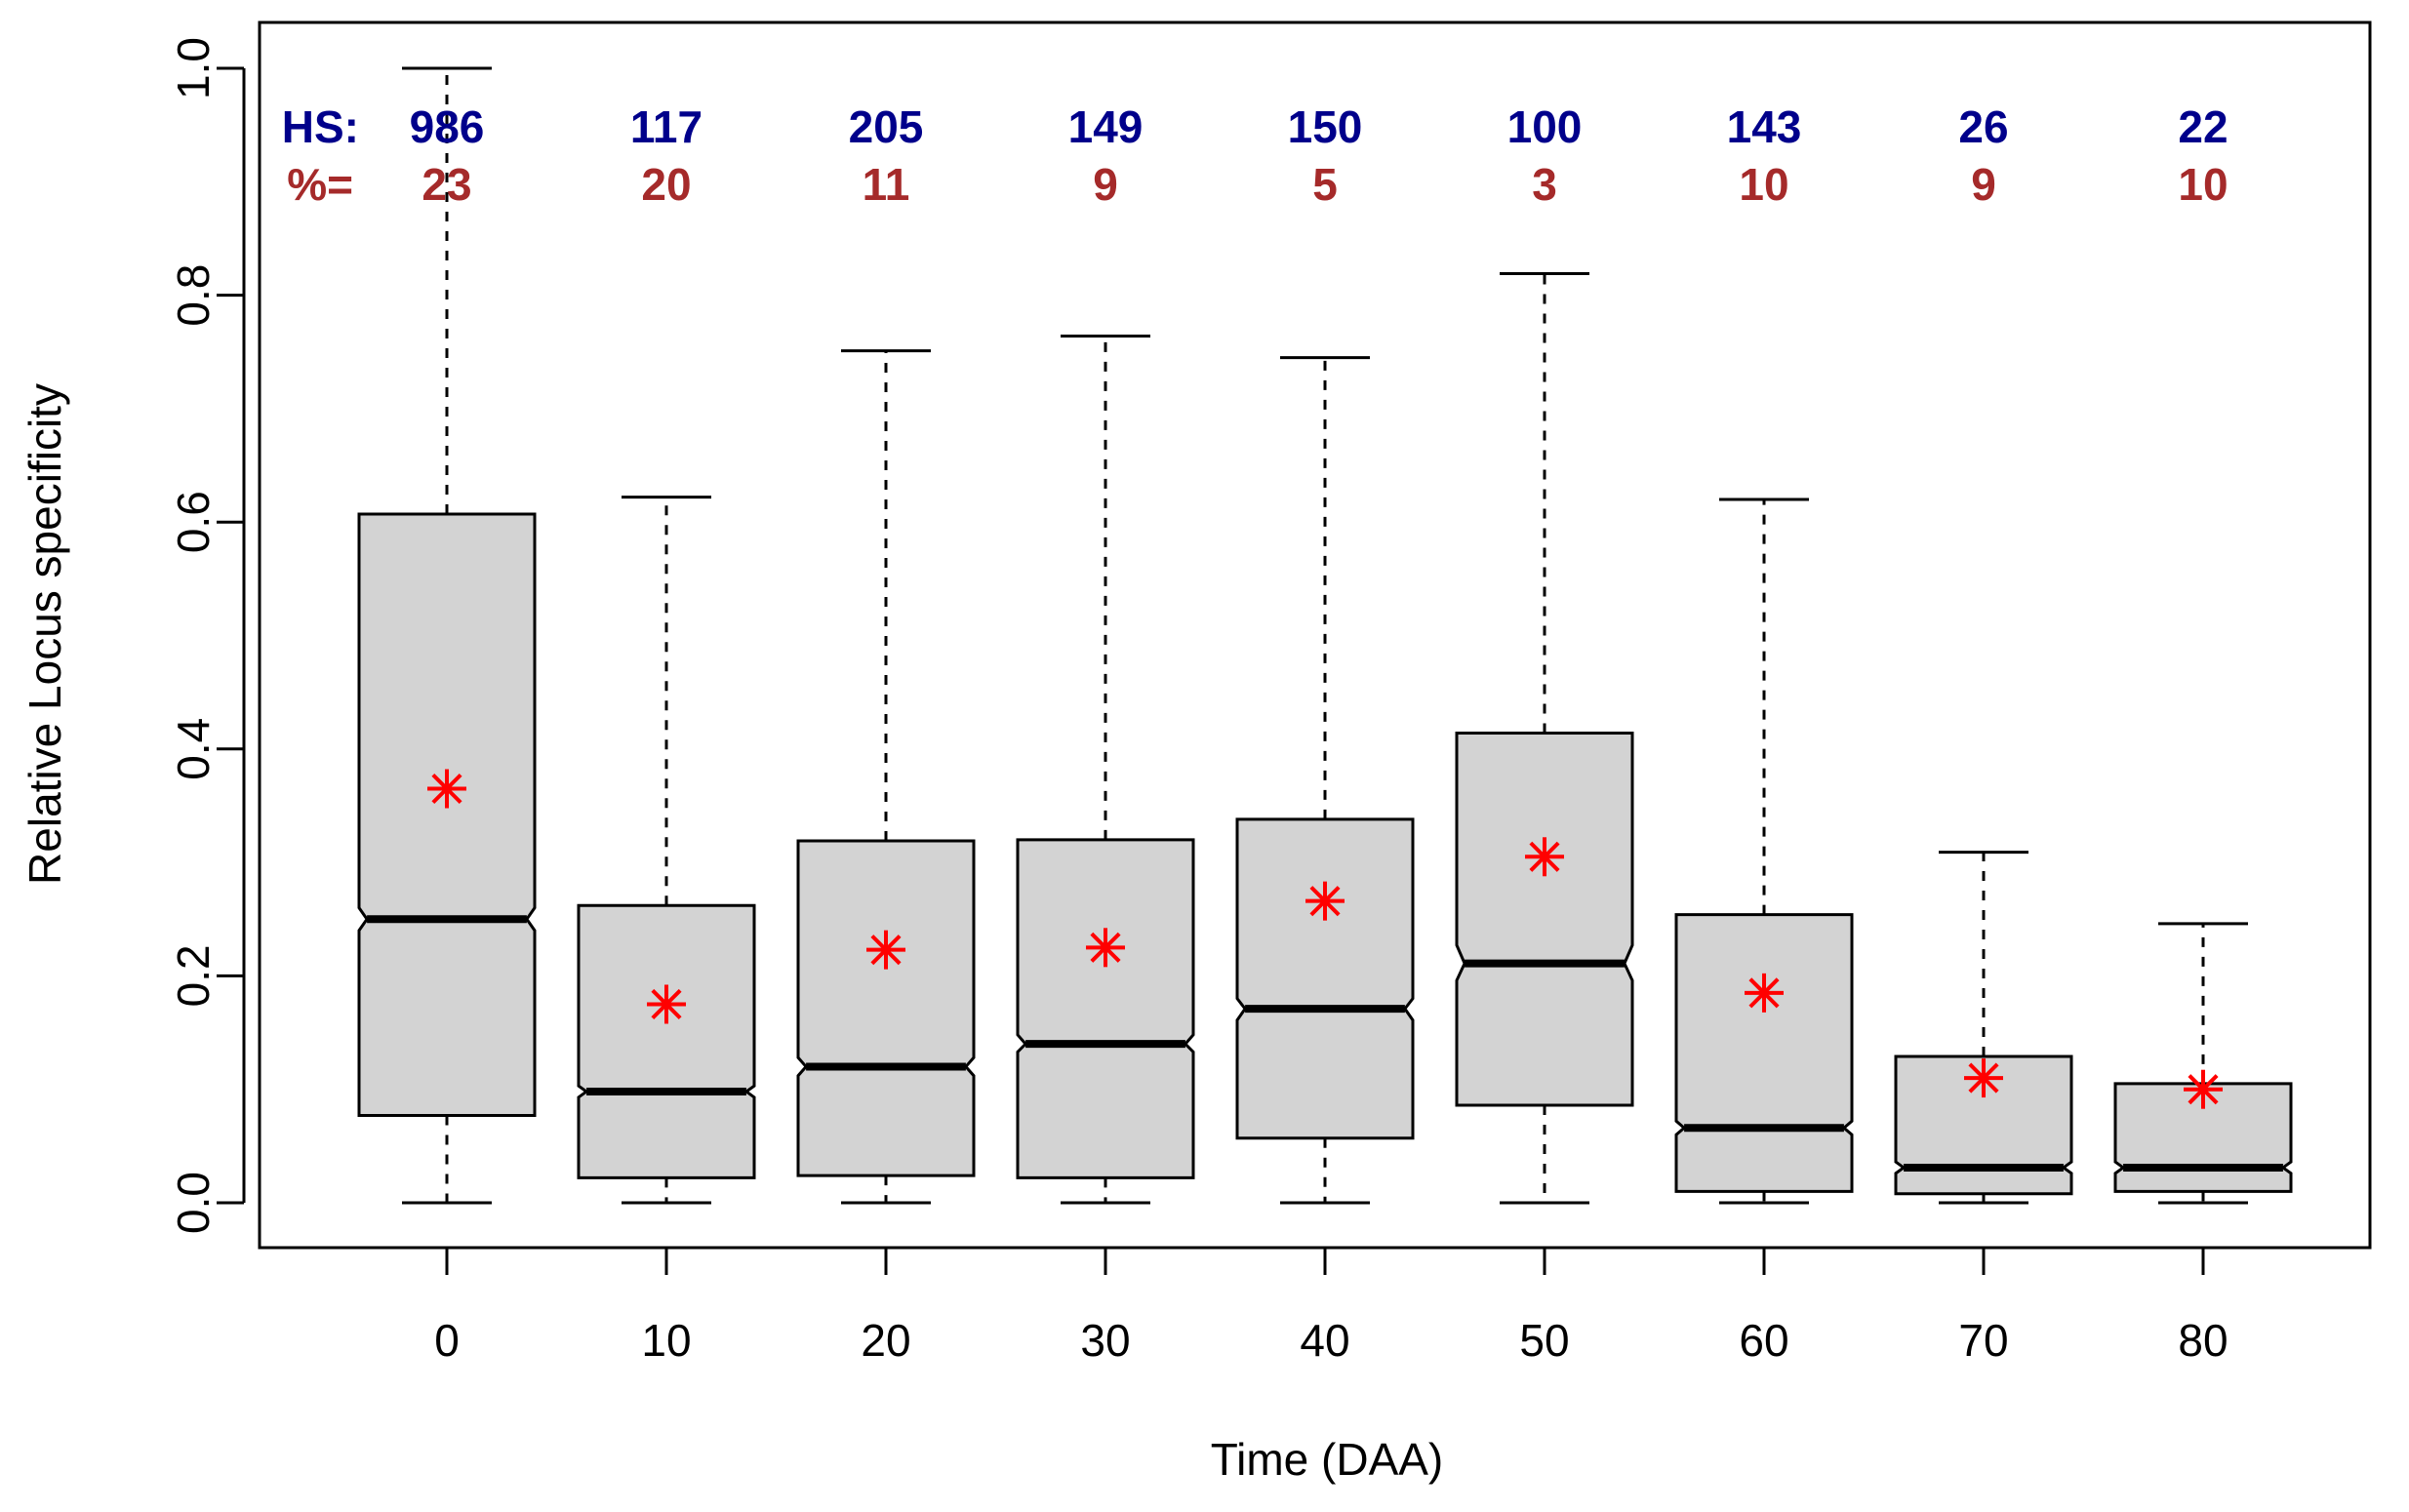 The width and height of the screenshot is (2409, 1512). Describe the element at coordinates (666, 1340) in the screenshot. I see `x-tick-label: 10` at that location.